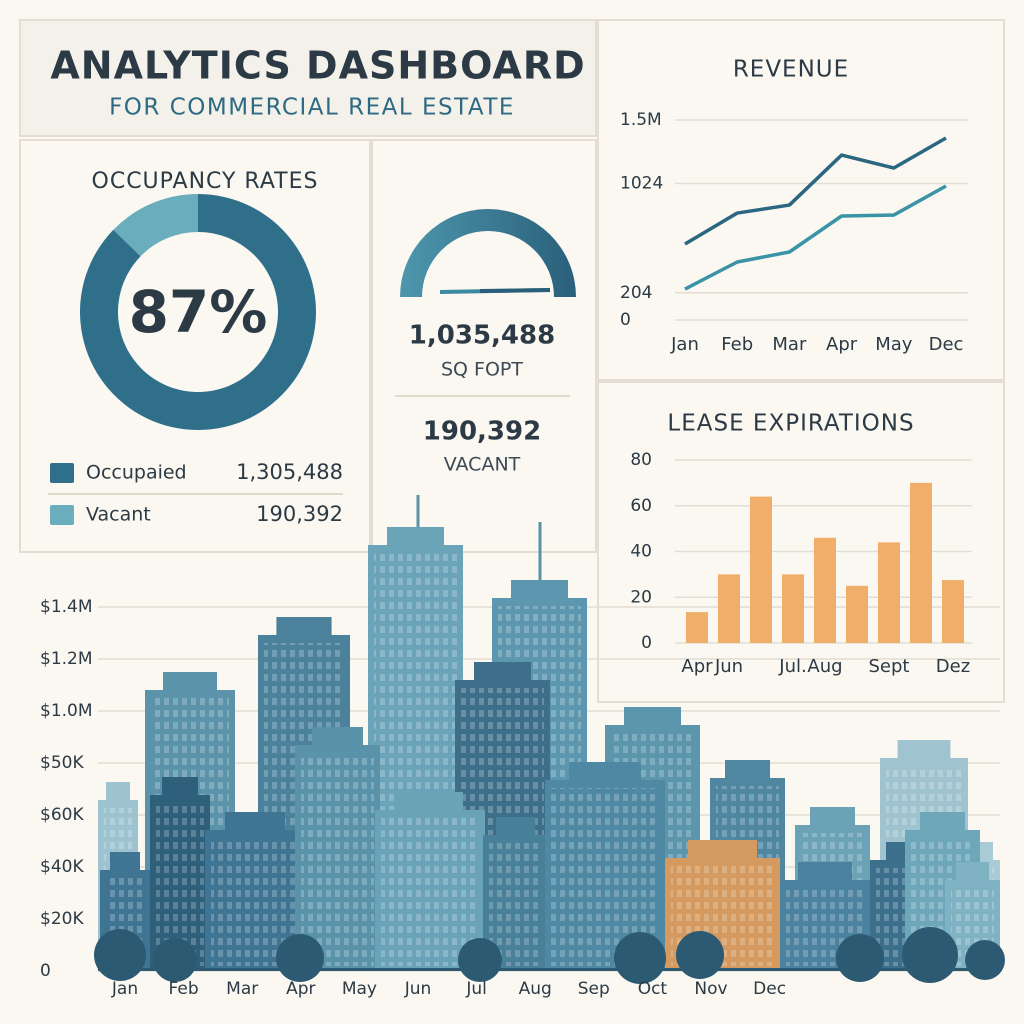 The height and width of the screenshot is (1024, 1024). What do you see at coordinates (300, 989) in the screenshot?
I see `x-axis-label: Apr` at bounding box center [300, 989].